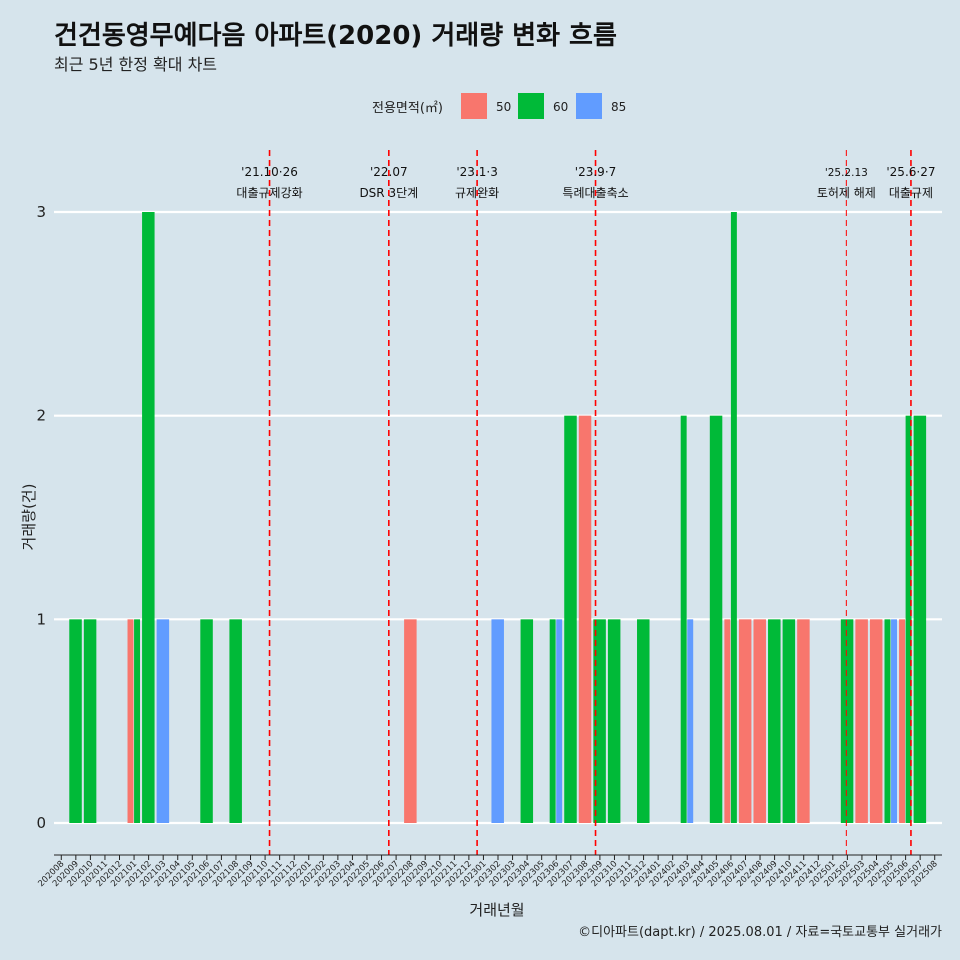 The image size is (960, 960). I want to click on y-axis-label: 거래량(건), so click(29, 517).